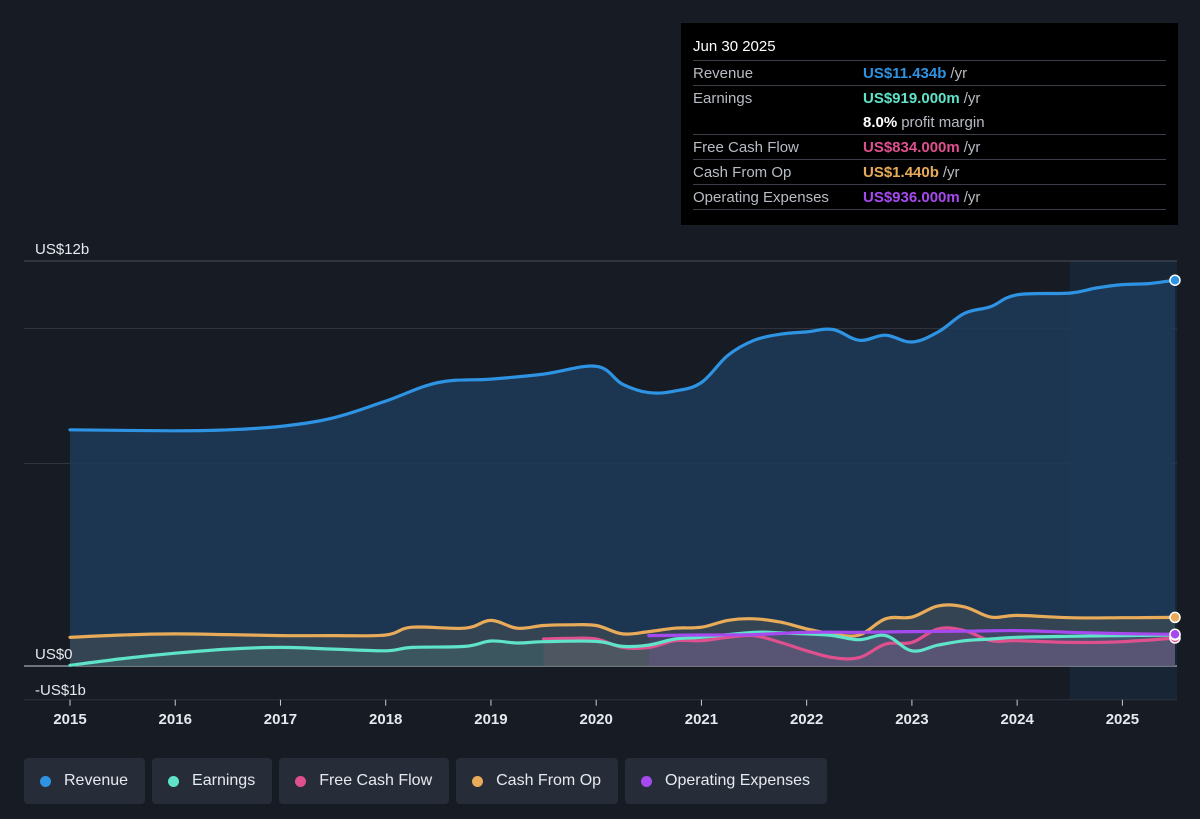 Image resolution: width=1200 pixels, height=819 pixels. What do you see at coordinates (701, 719) in the screenshot?
I see `x-tick-label: 2021` at bounding box center [701, 719].